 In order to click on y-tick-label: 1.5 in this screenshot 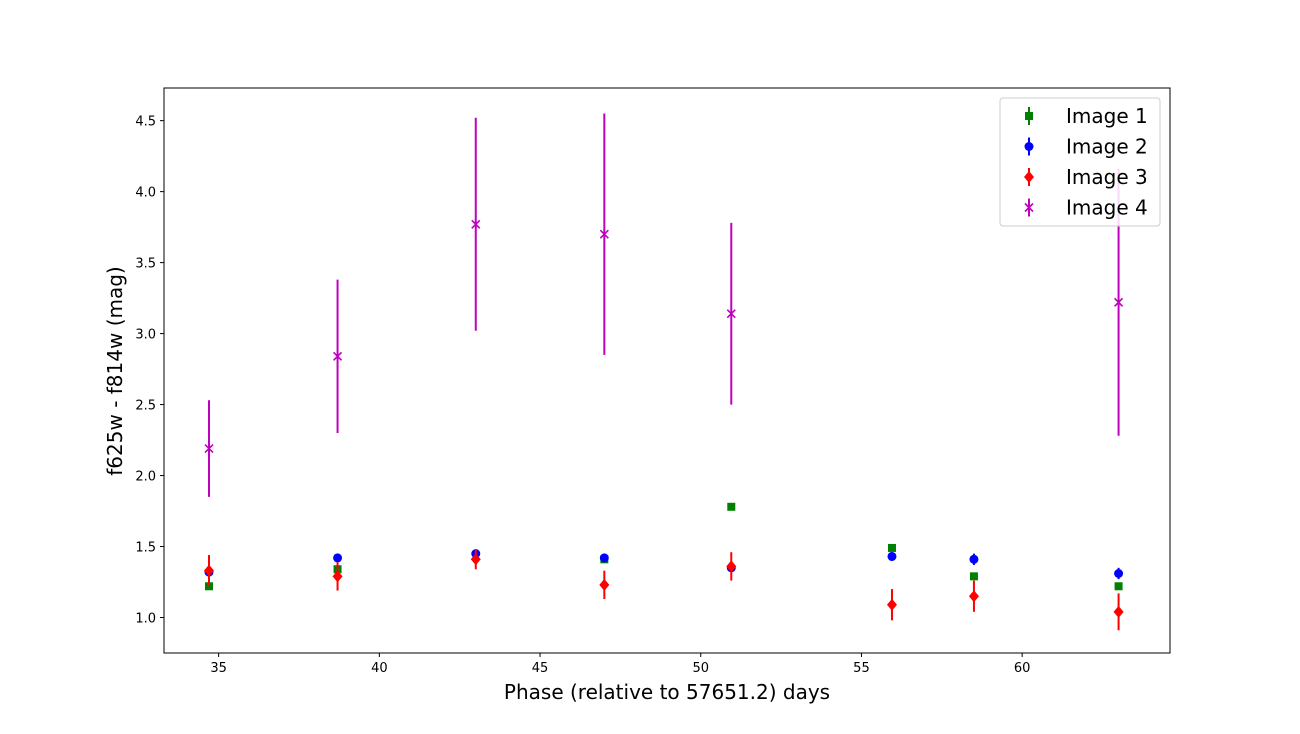, I will do `click(145, 548)`.